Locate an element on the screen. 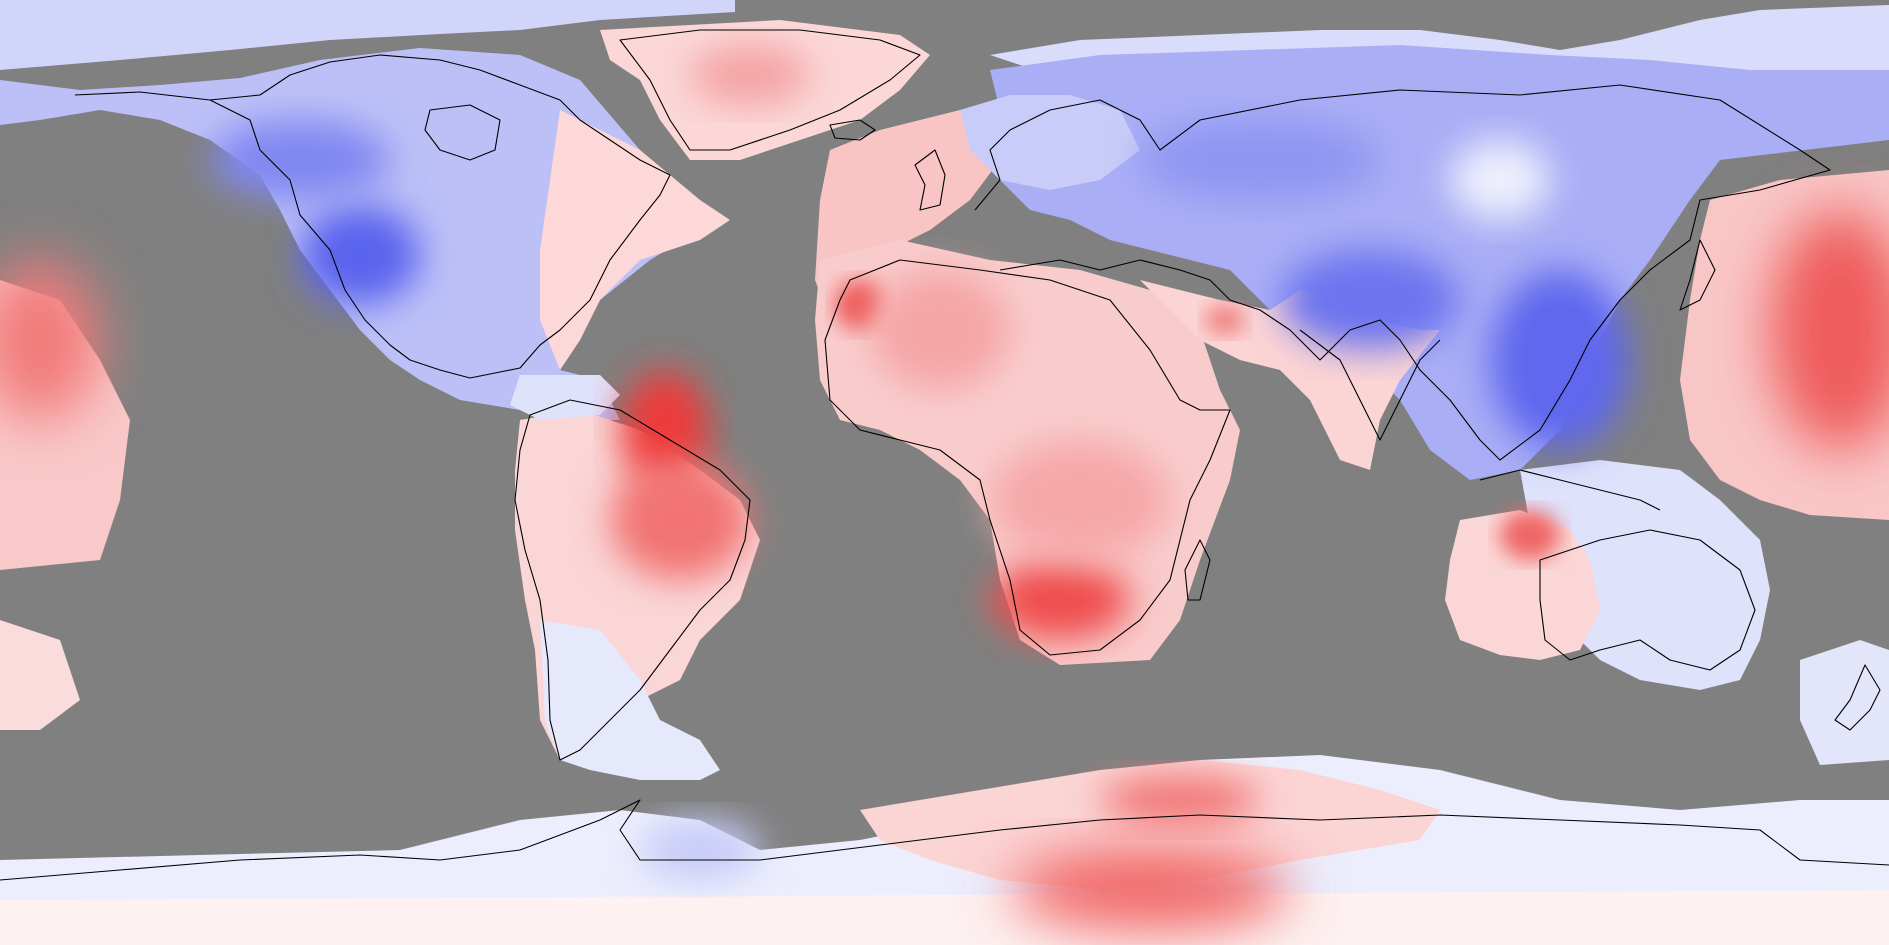  west-australia-warm is located at coordinates (1522, 585).